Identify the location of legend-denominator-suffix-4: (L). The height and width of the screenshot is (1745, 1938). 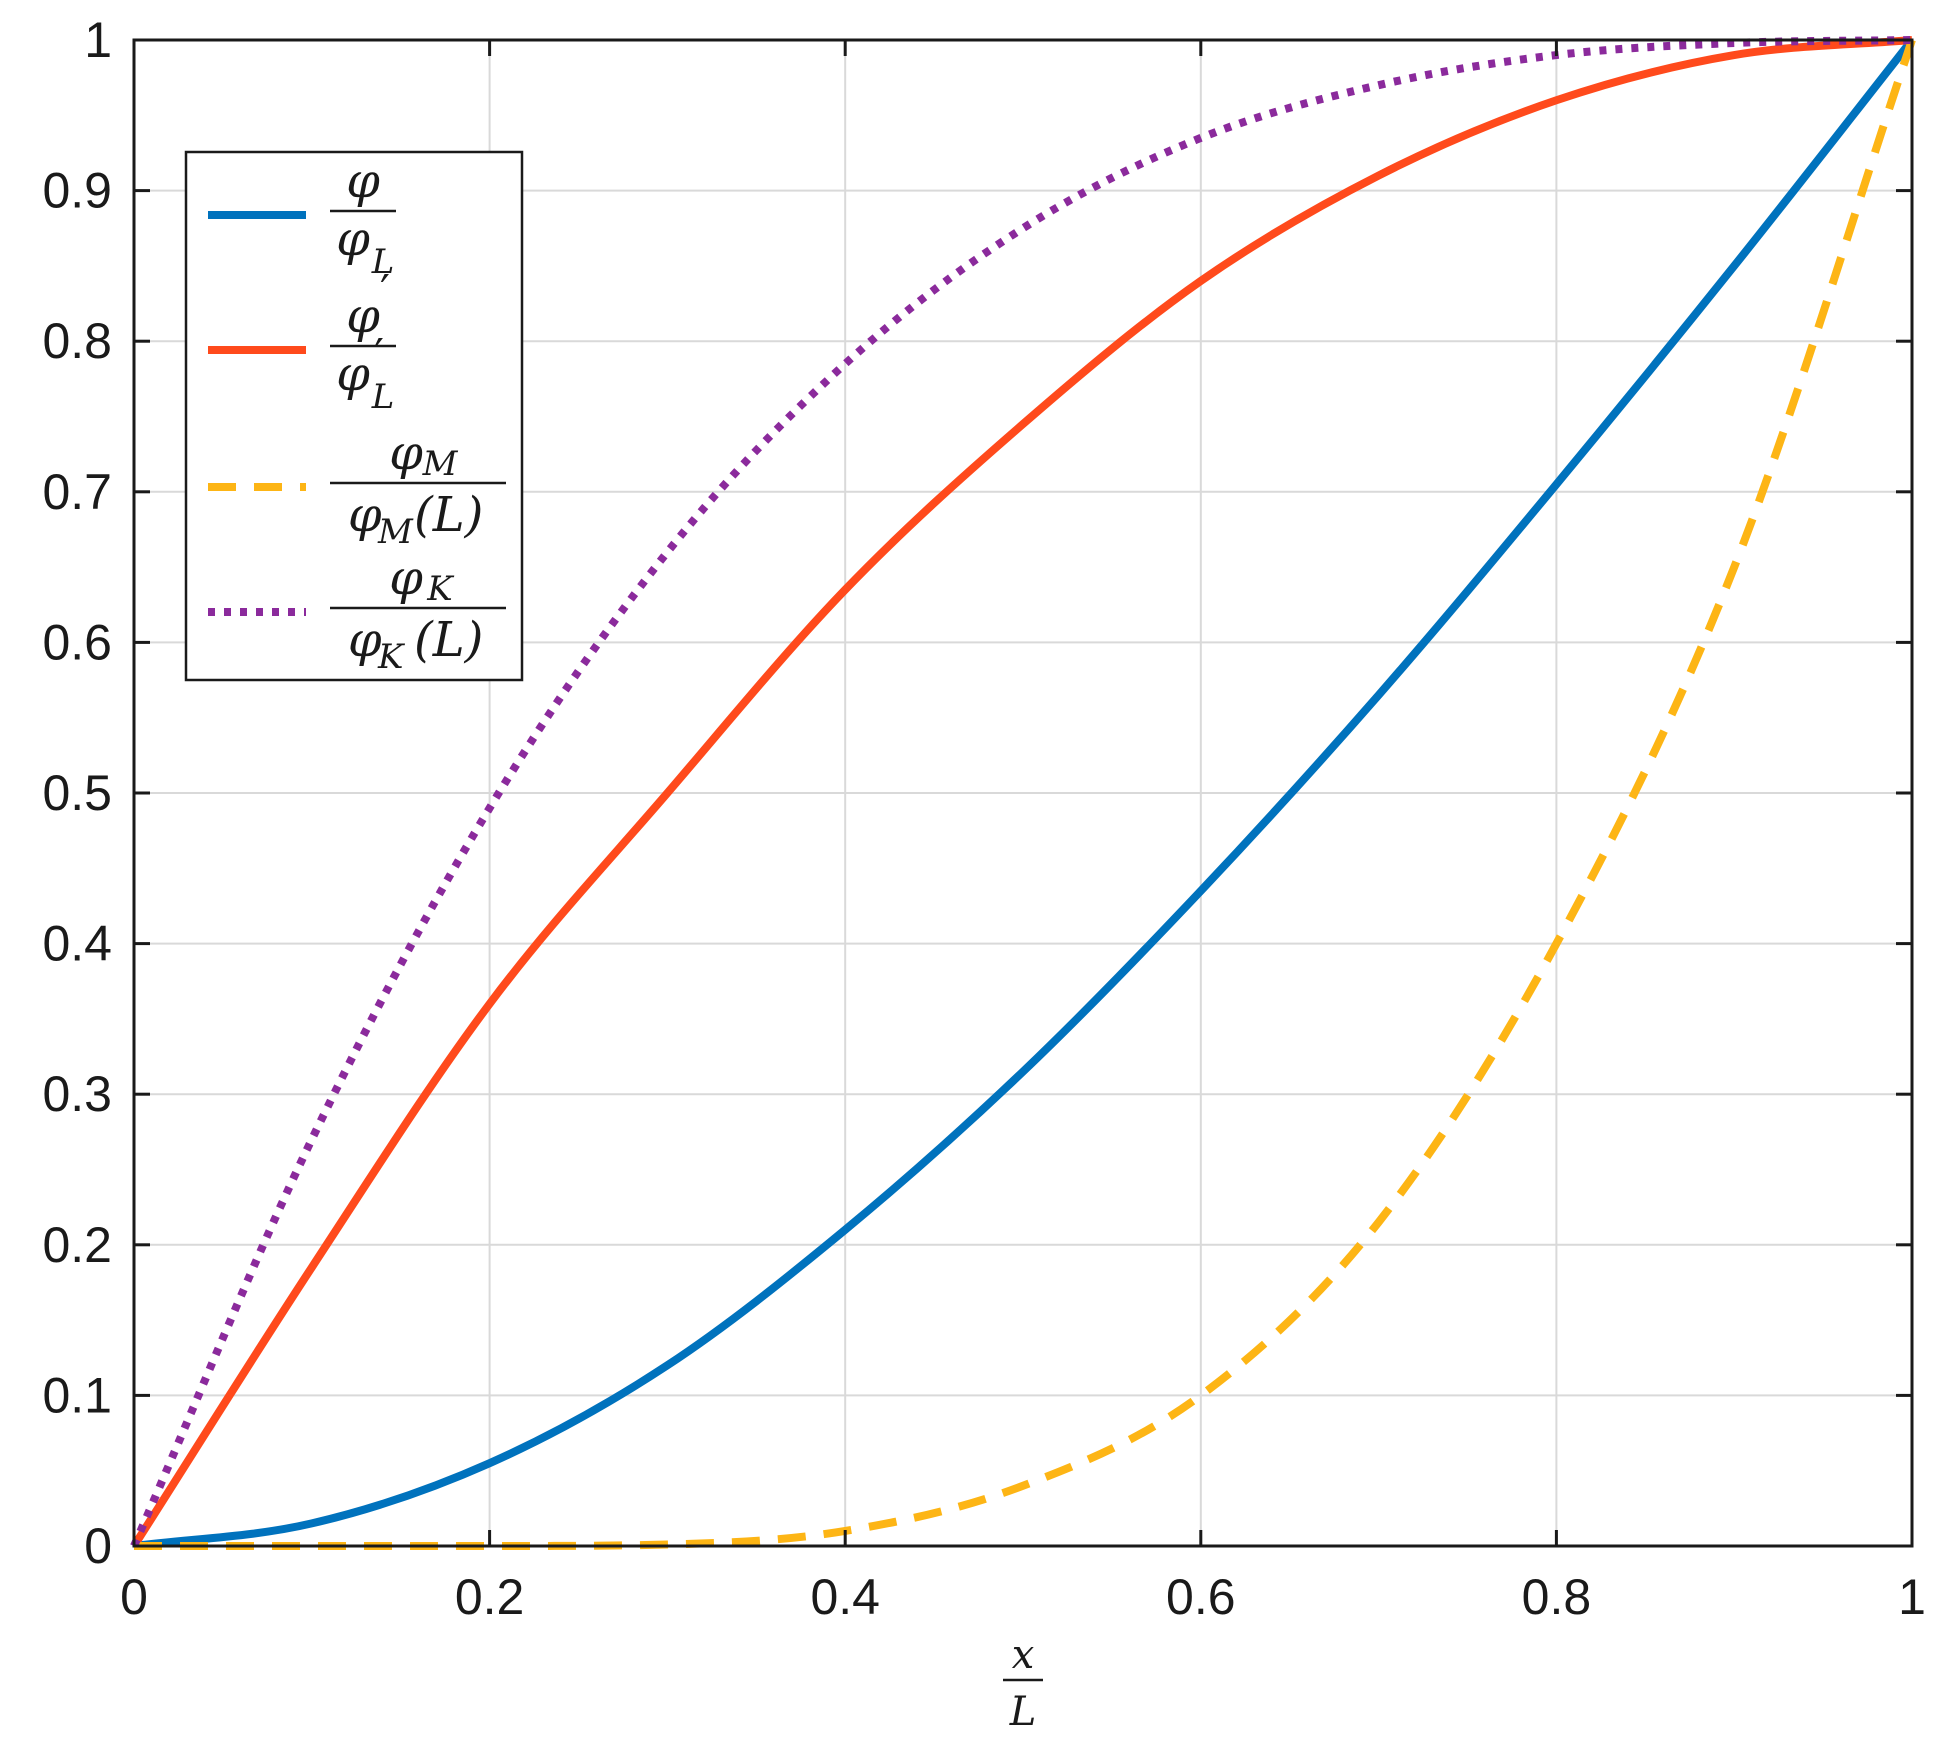
(448, 640).